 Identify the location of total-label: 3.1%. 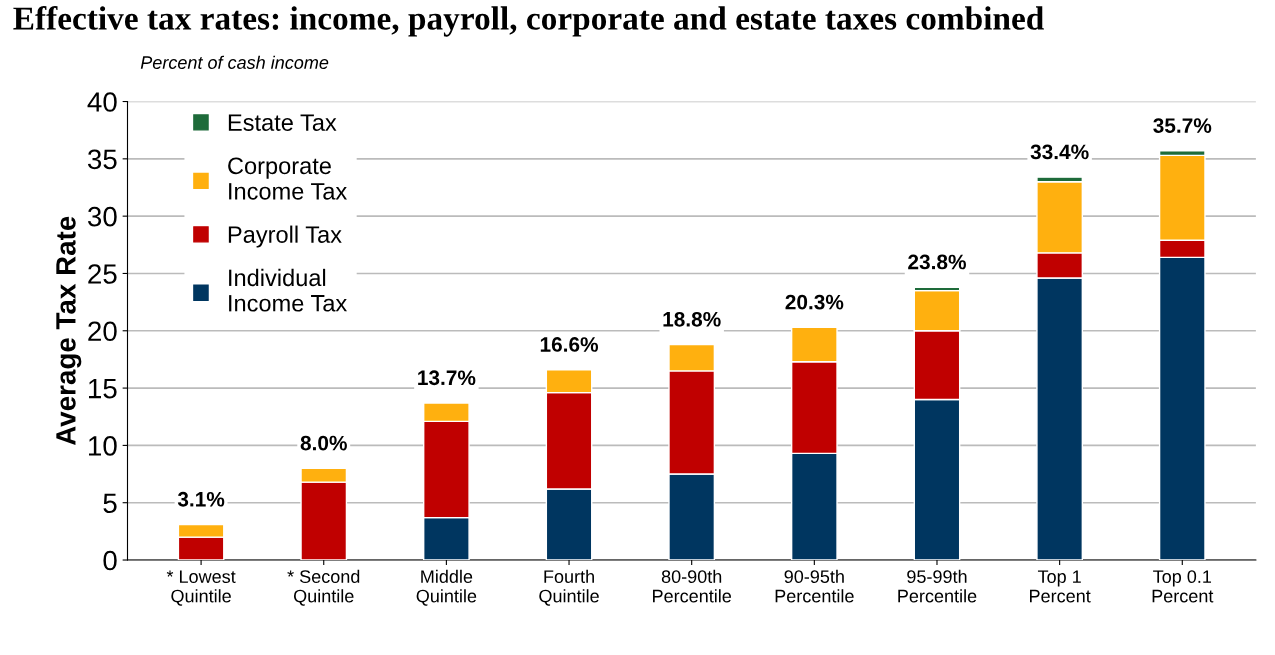
(201, 499).